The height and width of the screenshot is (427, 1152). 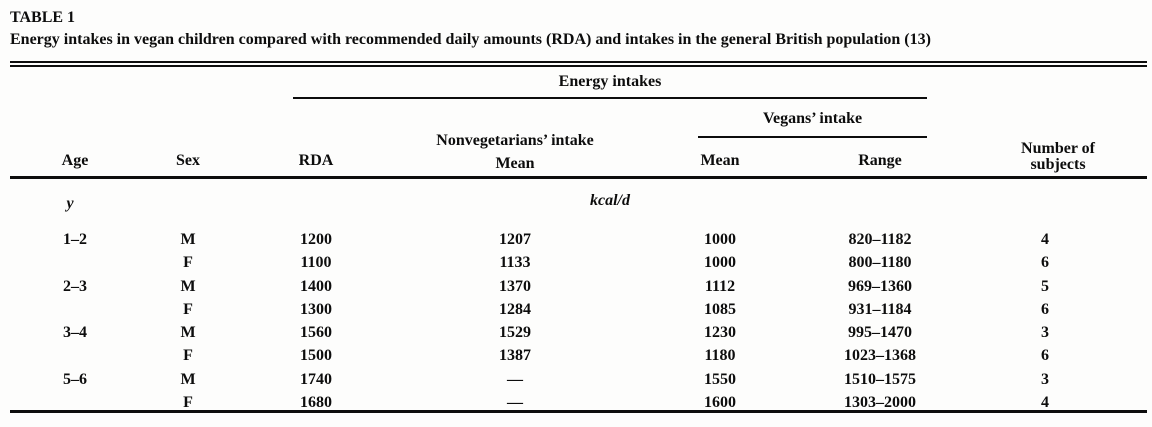 I want to click on header-nonvegetarians-intake: Nonvegetarians’ intake Mean, so click(x=515, y=152).